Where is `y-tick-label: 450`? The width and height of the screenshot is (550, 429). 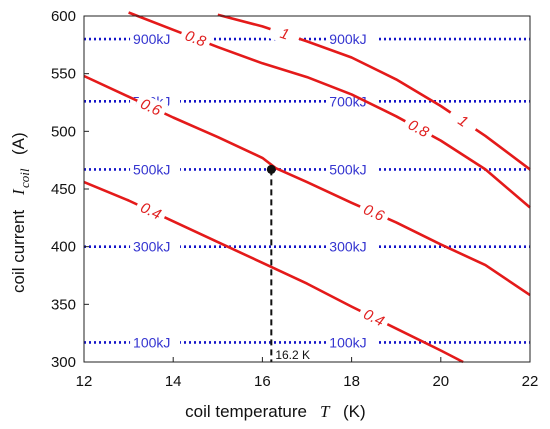 y-tick-label: 450 is located at coordinates (63, 189).